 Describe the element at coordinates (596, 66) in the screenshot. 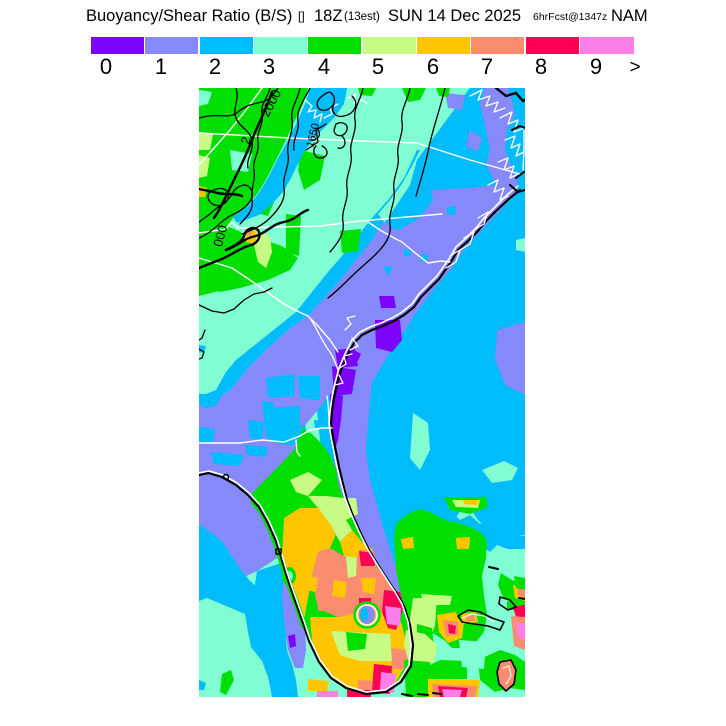

I see `svg-text: 9` at that location.